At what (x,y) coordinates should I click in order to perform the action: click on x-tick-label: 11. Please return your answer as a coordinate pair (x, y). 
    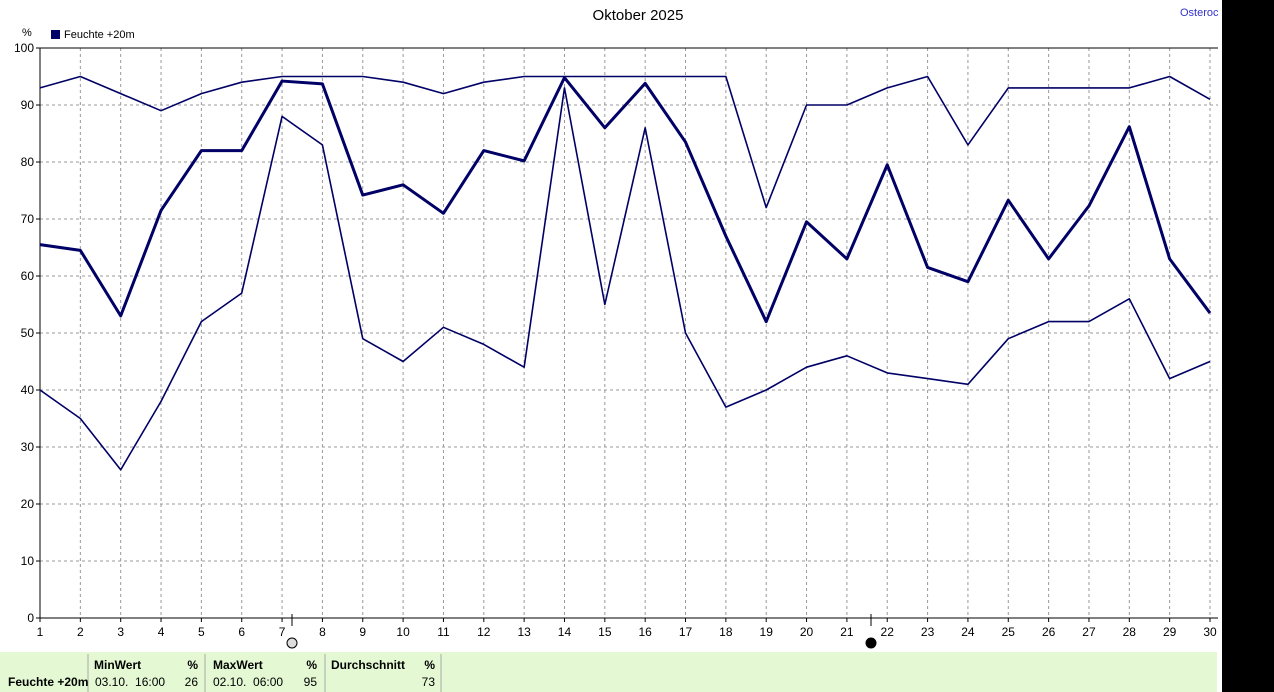
    Looking at the image, I should click on (443, 632).